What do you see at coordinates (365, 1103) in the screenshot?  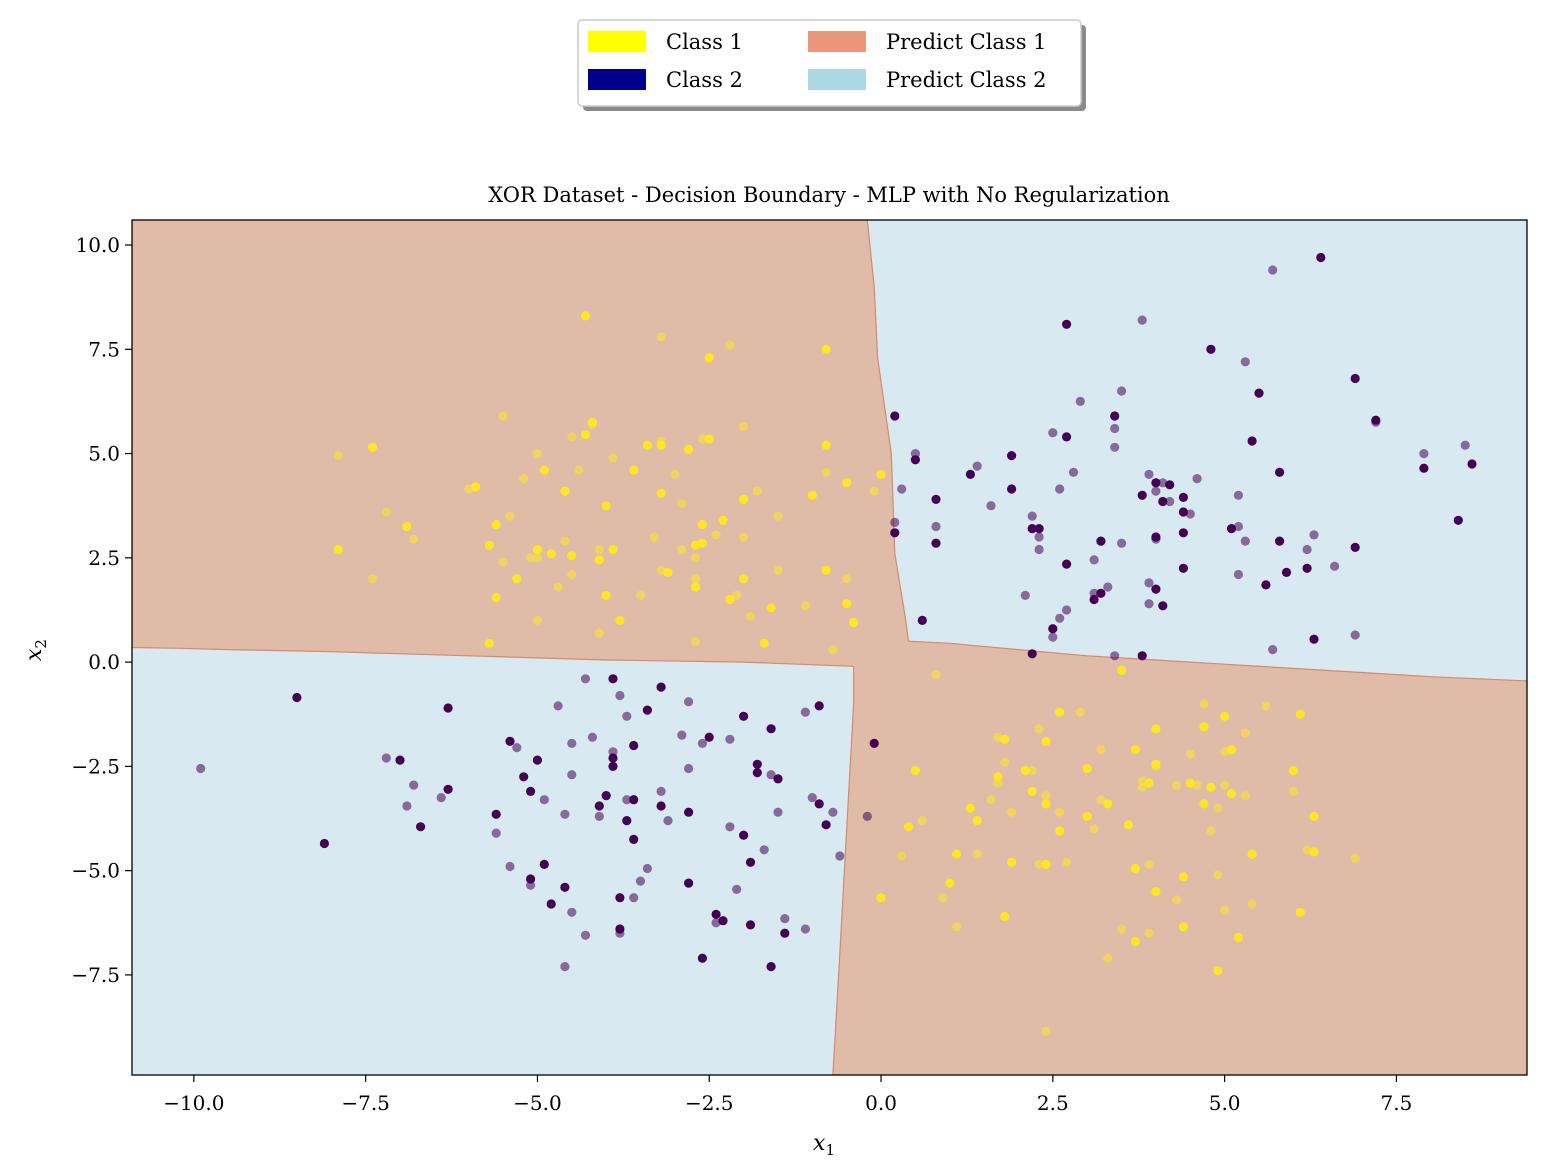 I see `x-tick-label: −7.5` at bounding box center [365, 1103].